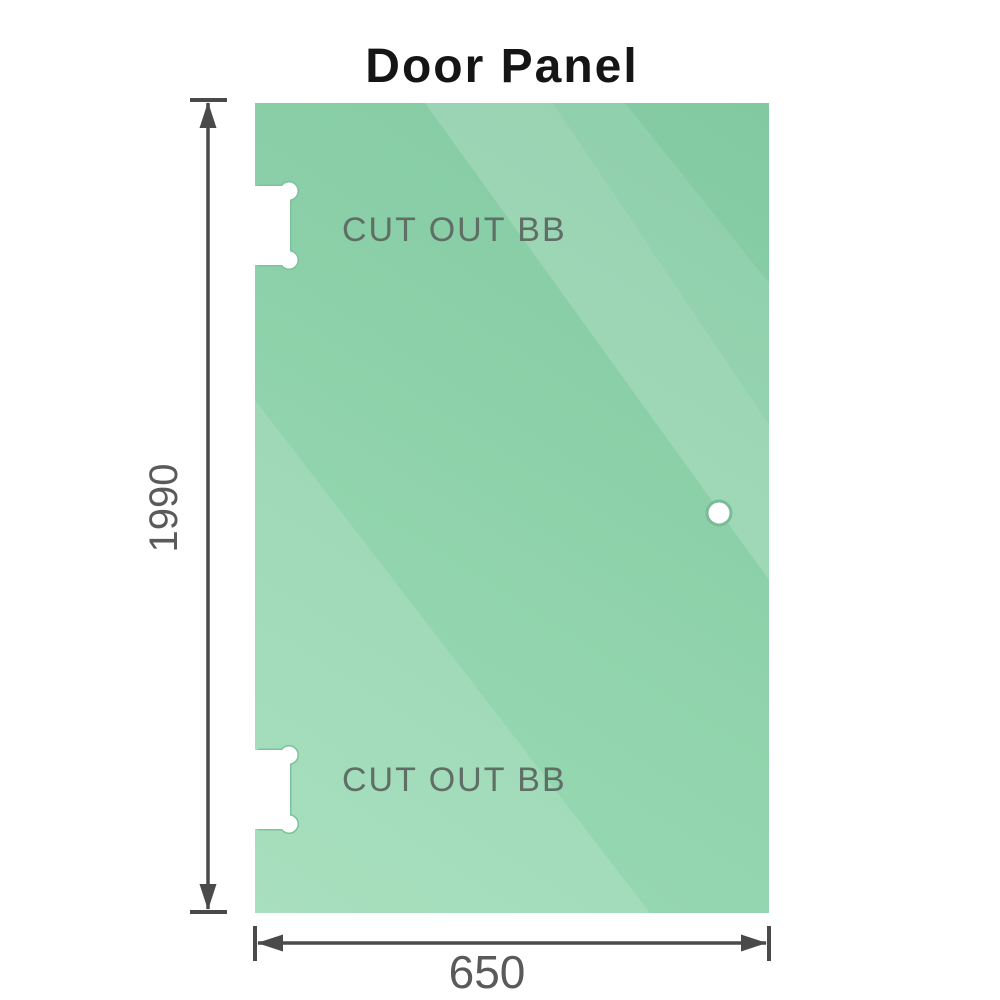 The width and height of the screenshot is (1000, 1000). Describe the element at coordinates (273, 789) in the screenshot. I see `hinge-cutout-bottom` at that location.